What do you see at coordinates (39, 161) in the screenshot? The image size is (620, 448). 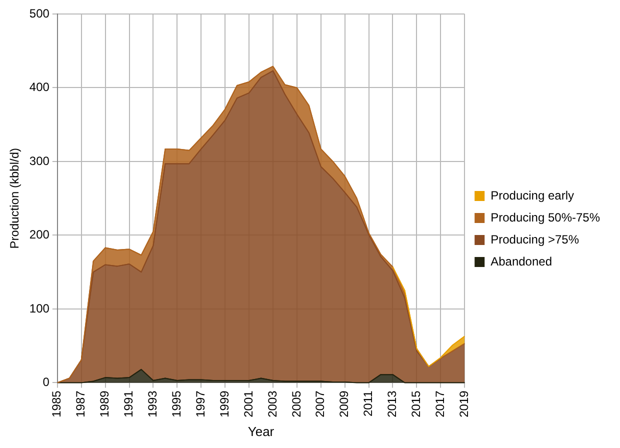 I see `y-tick-label: 300` at bounding box center [39, 161].